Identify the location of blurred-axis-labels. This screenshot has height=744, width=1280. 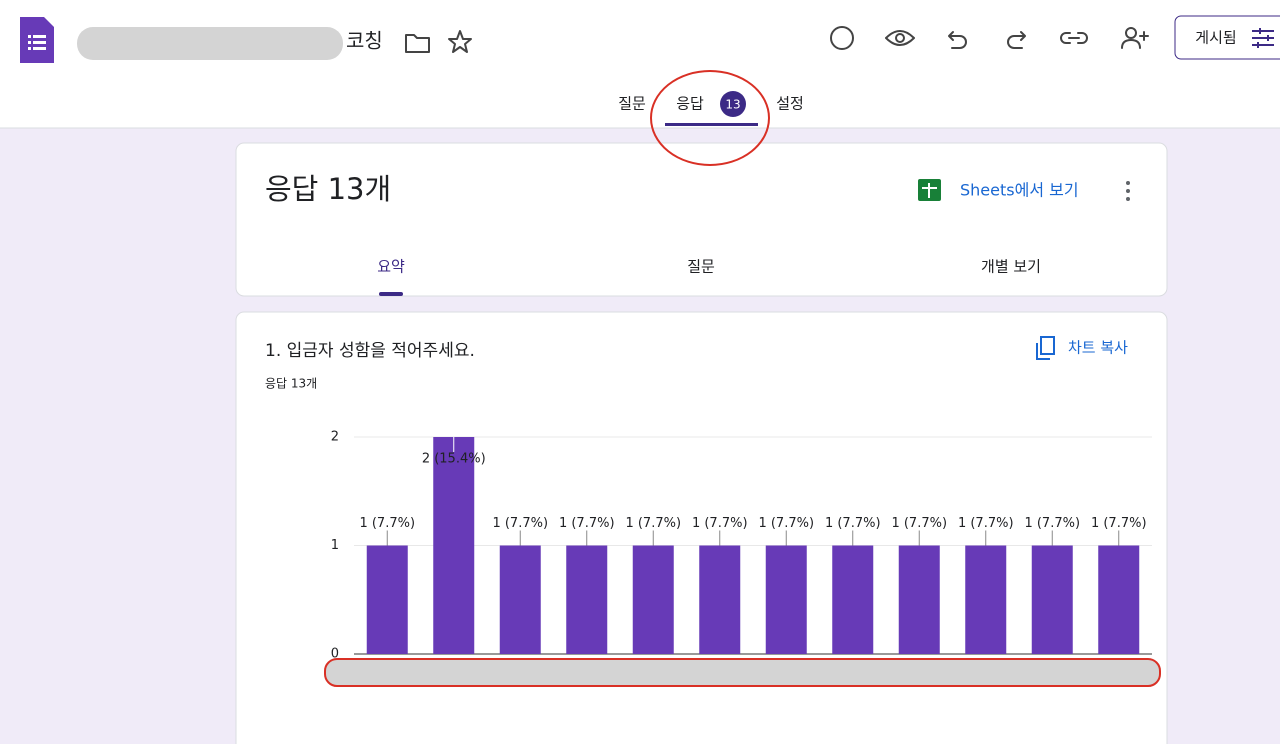
(742, 672).